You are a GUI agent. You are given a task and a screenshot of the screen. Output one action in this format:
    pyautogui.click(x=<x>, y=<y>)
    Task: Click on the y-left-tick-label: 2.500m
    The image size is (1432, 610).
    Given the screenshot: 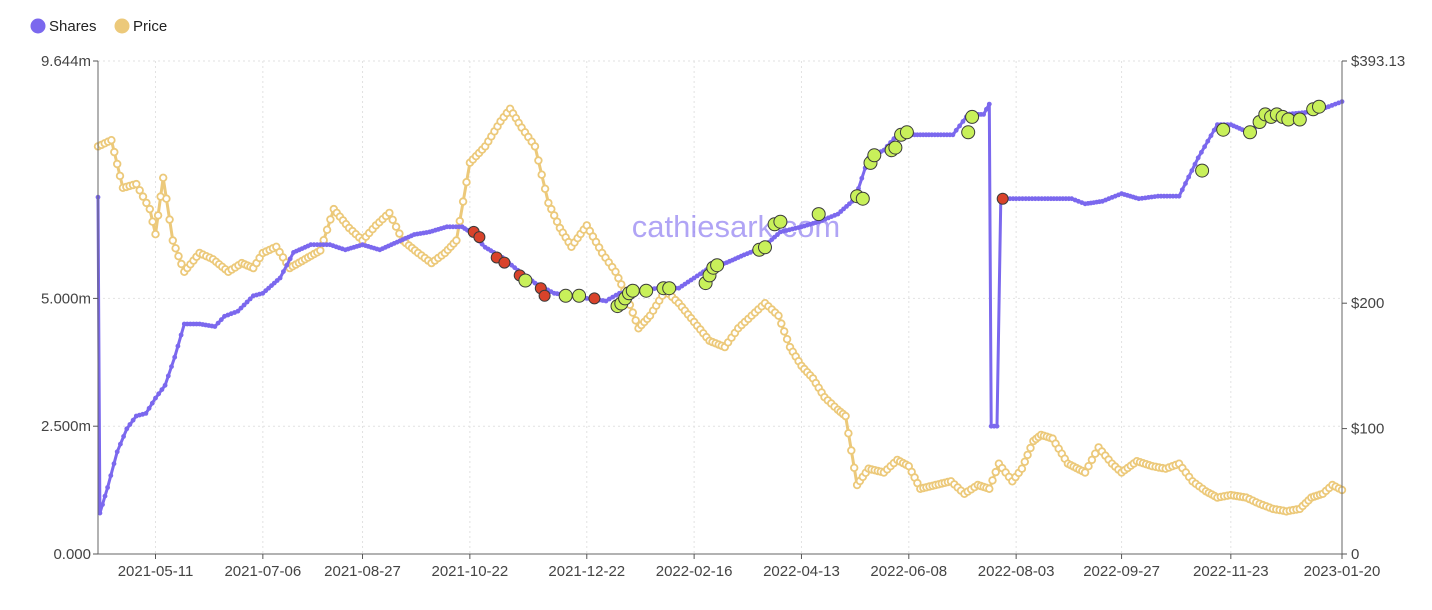 What is the action you would take?
    pyautogui.click(x=66, y=426)
    